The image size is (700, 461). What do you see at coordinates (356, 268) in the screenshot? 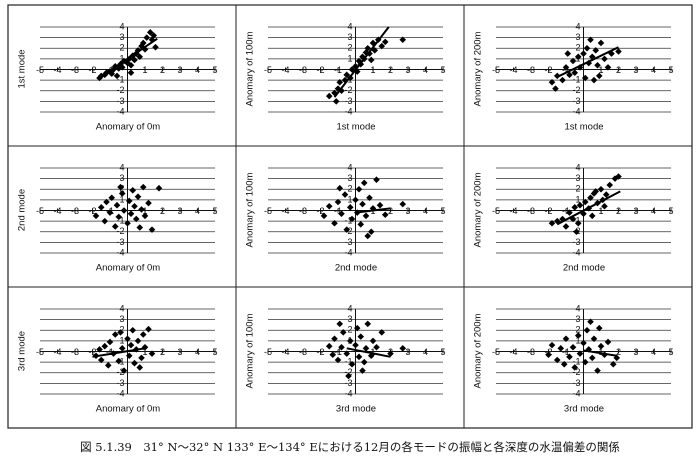
I see `x-axis-label: 2nd mode` at bounding box center [356, 268].